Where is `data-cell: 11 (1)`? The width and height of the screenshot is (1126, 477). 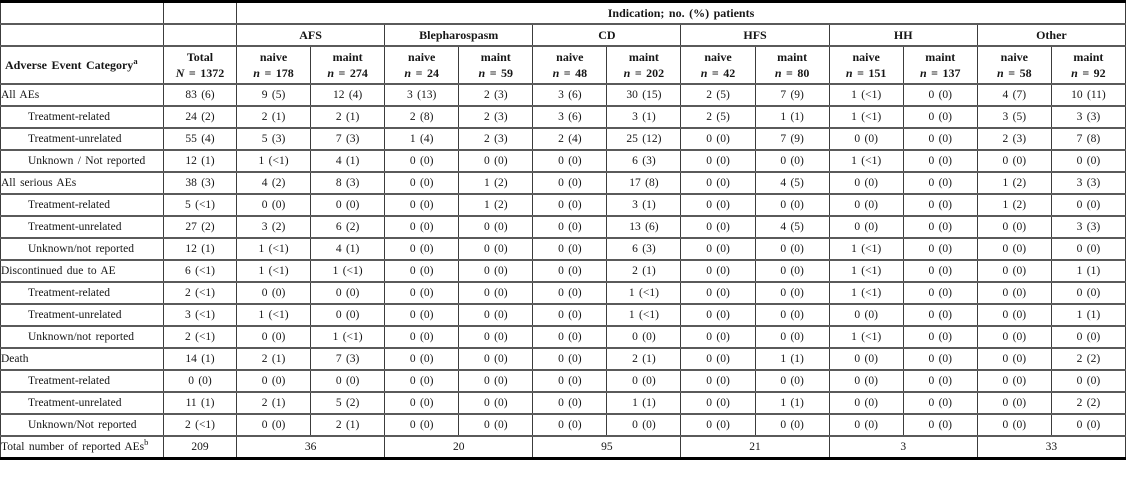 data-cell: 11 (1) is located at coordinates (200, 402).